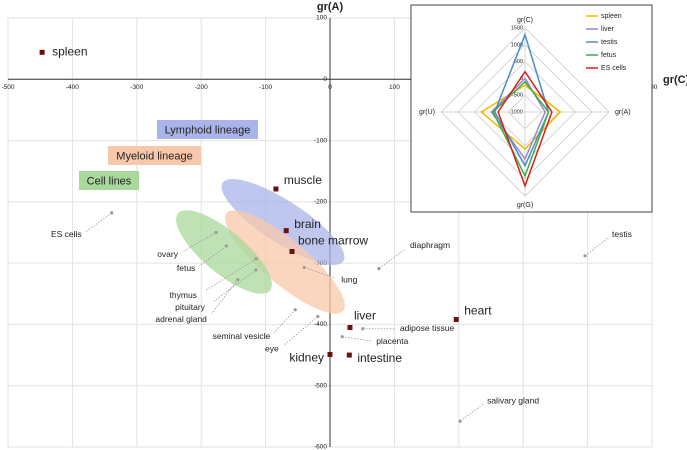 The height and width of the screenshot is (450, 687). I want to click on legend-label: testis, so click(609, 42).